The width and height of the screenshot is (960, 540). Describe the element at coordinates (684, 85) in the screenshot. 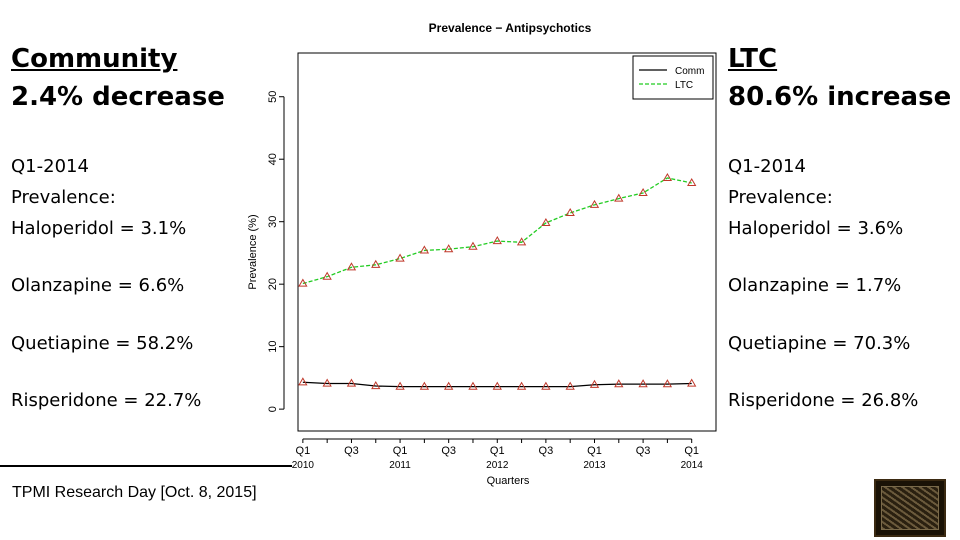

I see `legend-label-ltc: LTC` at that location.